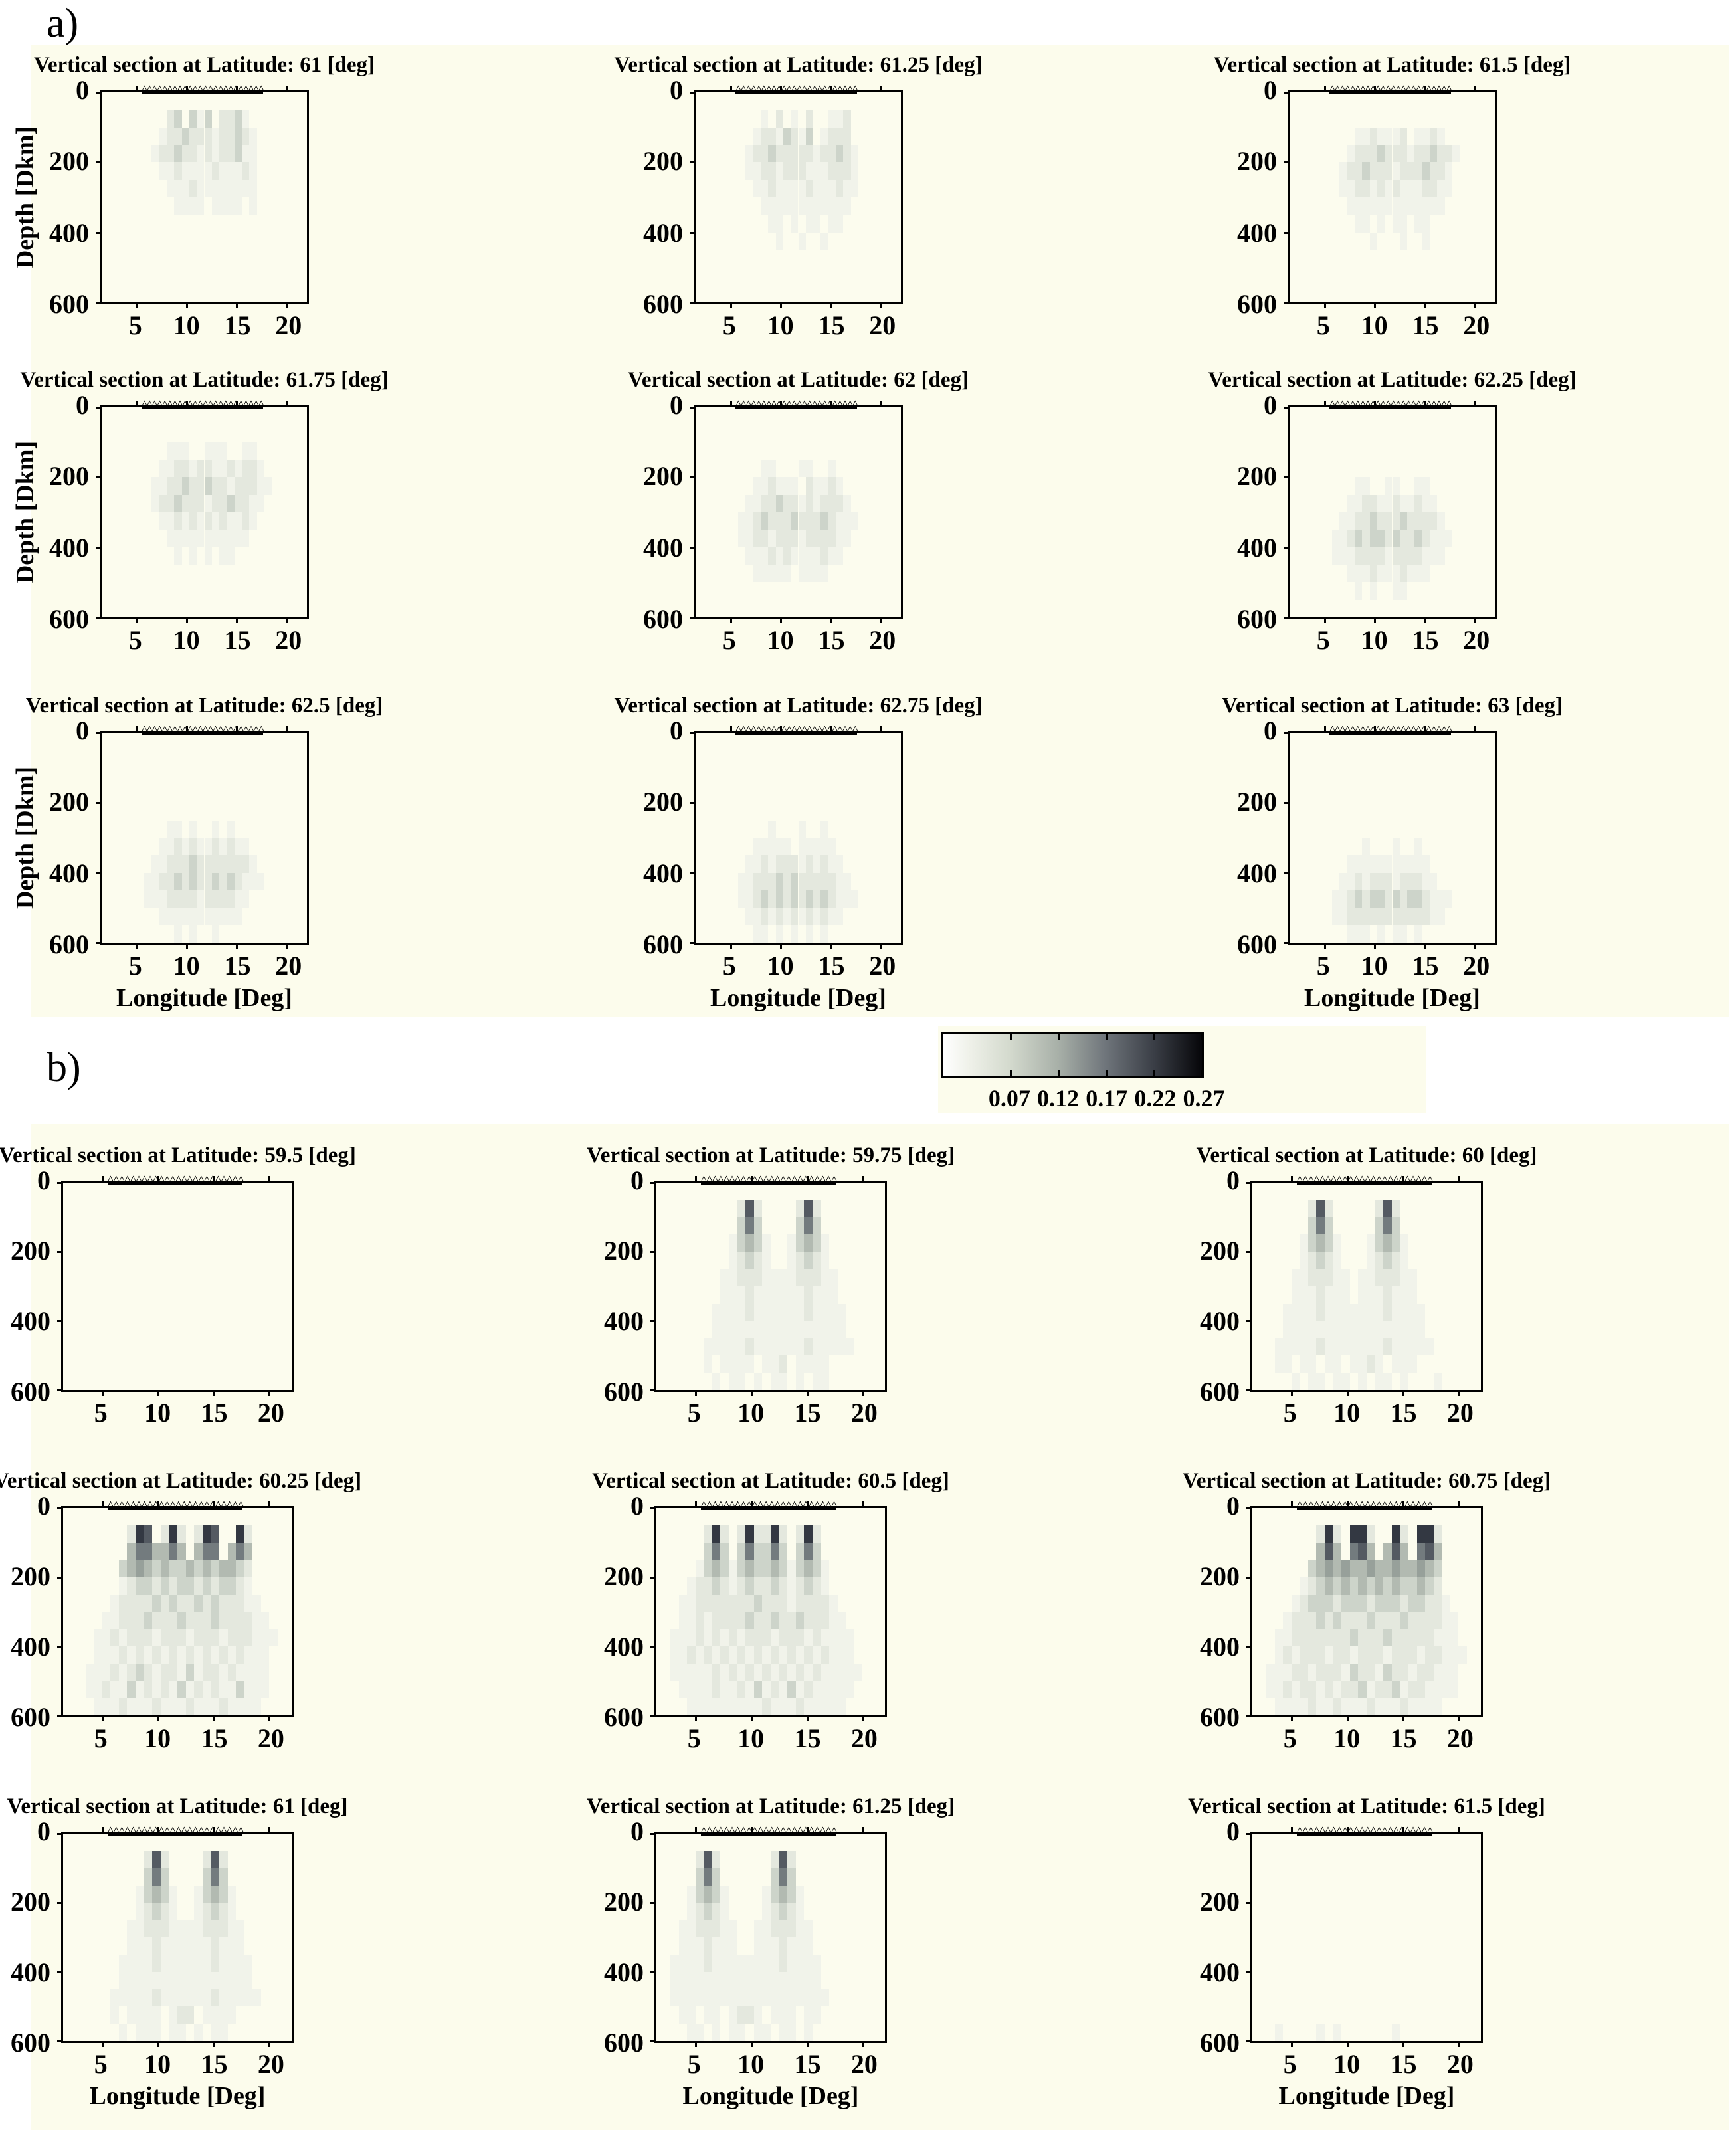 The width and height of the screenshot is (1736, 2130). I want to click on colorbar-tick-label: 0.12, so click(1059, 1098).